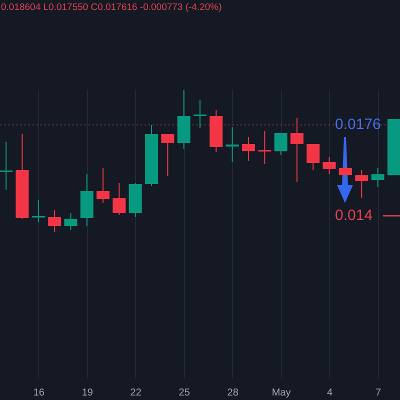 This screenshot has width=400, height=400. What do you see at coordinates (358, 124) in the screenshot?
I see `annotation: 0.0176` at bounding box center [358, 124].